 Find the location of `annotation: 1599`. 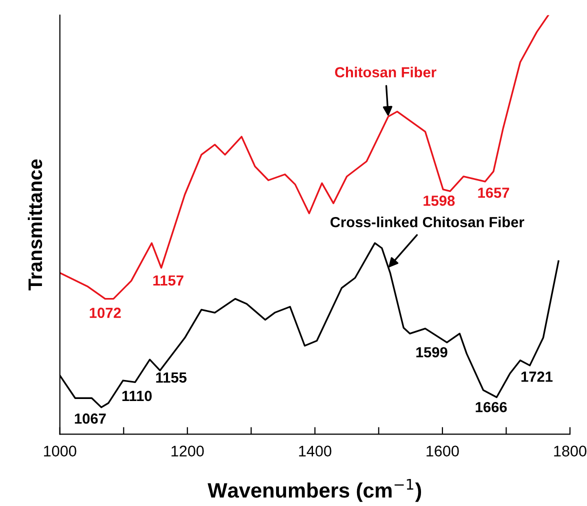

annotation: 1599 is located at coordinates (432, 352).